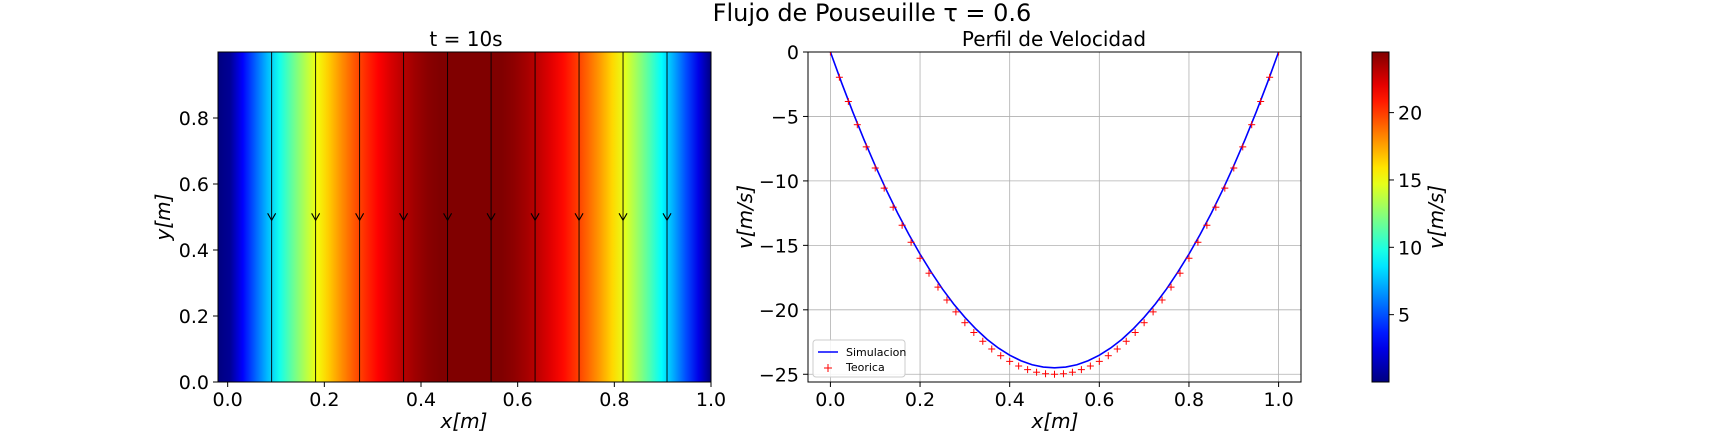  I want to click on heatmap-y-tick-label: 0.6, so click(194, 185).